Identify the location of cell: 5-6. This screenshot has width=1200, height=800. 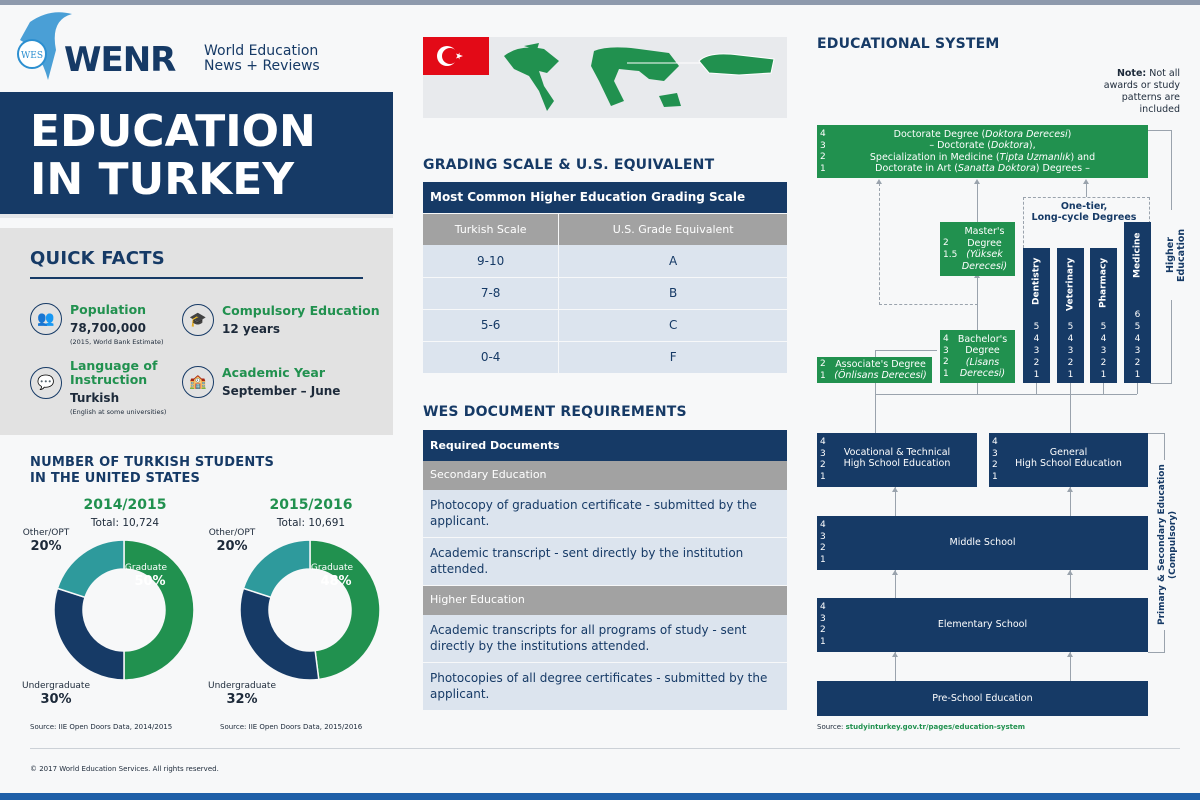
(491, 325).